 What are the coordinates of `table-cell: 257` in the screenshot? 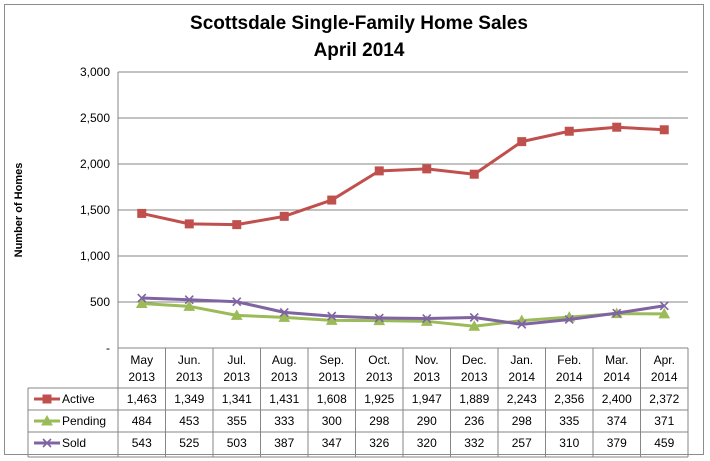 It's located at (522, 443).